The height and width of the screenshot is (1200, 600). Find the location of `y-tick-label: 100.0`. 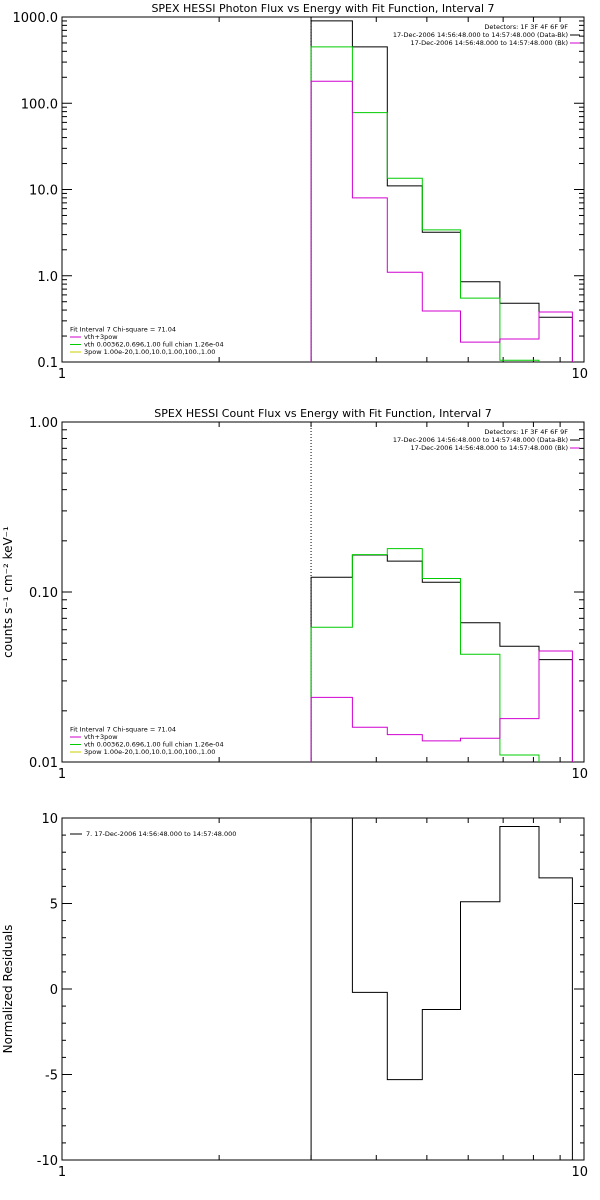

y-tick-label: 100.0 is located at coordinates (39, 104).